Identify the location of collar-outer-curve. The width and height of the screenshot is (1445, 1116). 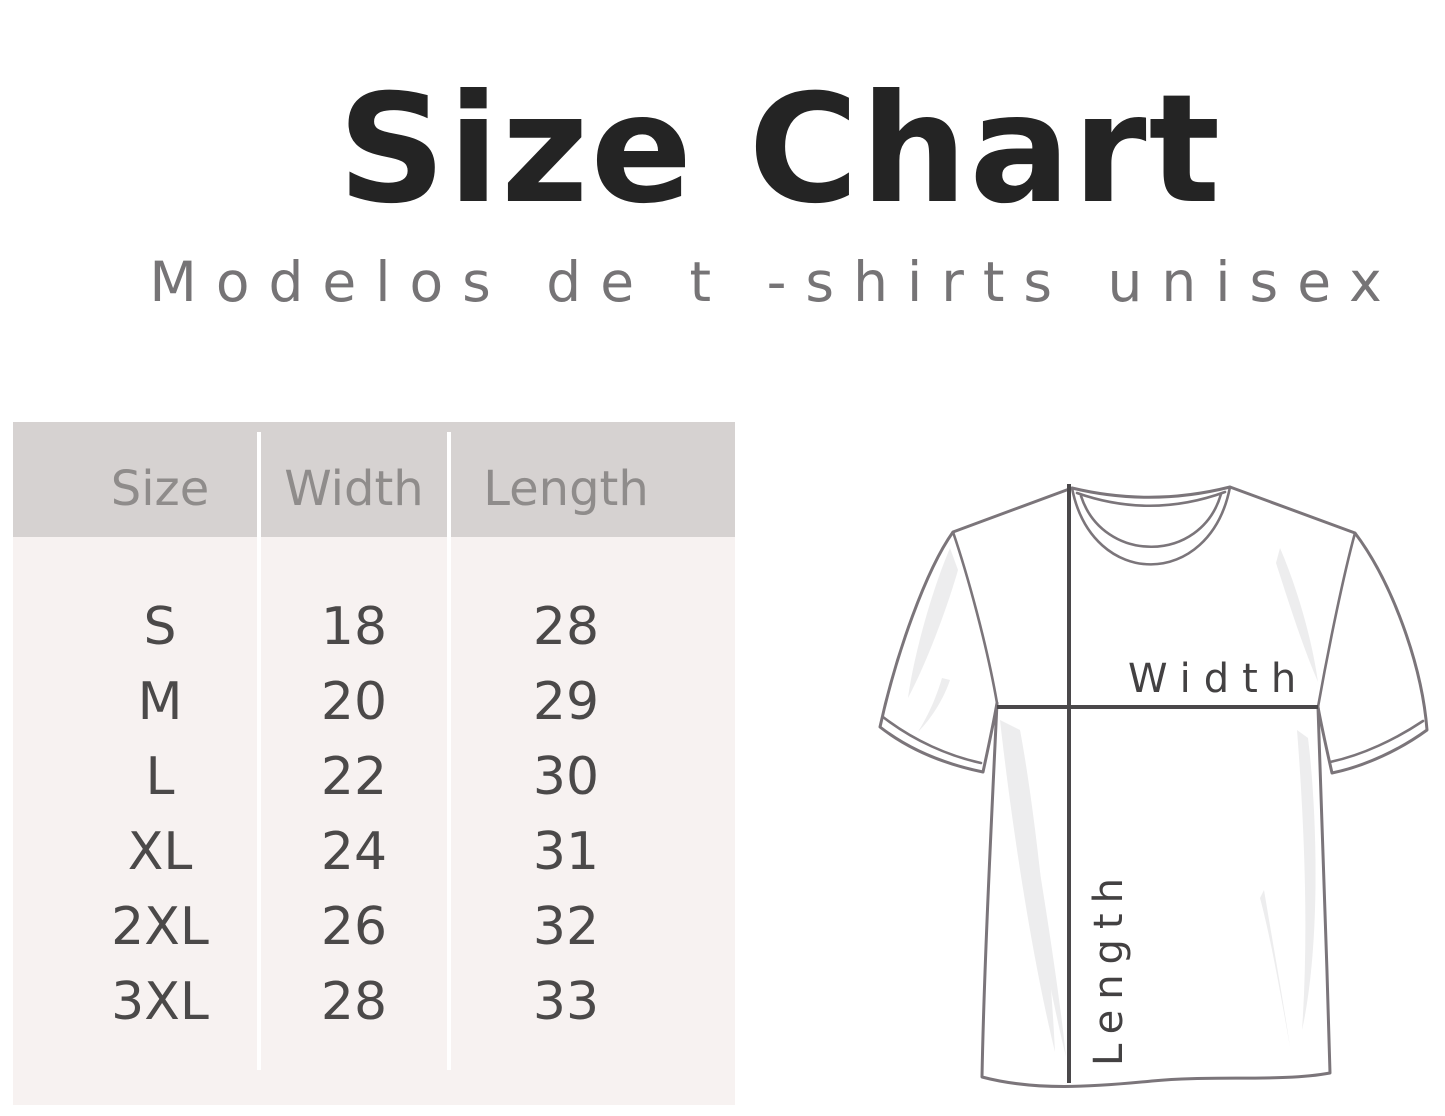
(1151, 525).